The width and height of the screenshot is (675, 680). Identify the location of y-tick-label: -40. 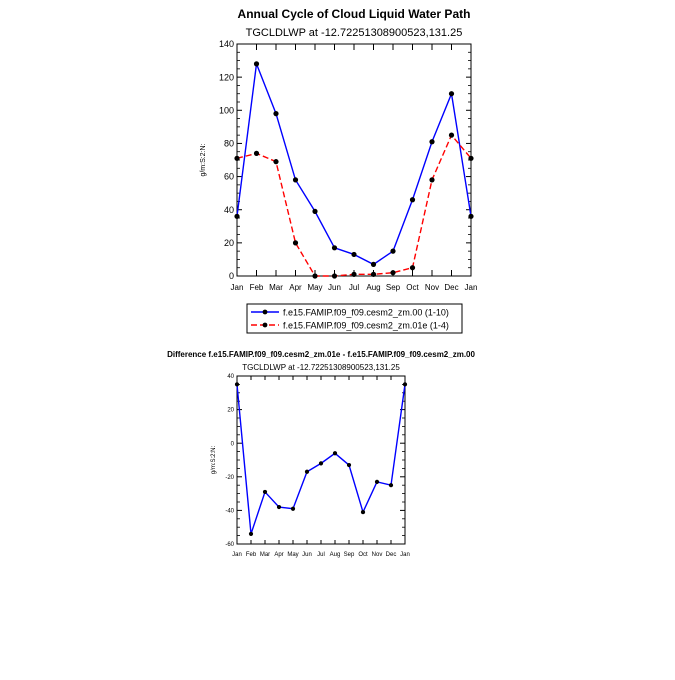
(229, 512).